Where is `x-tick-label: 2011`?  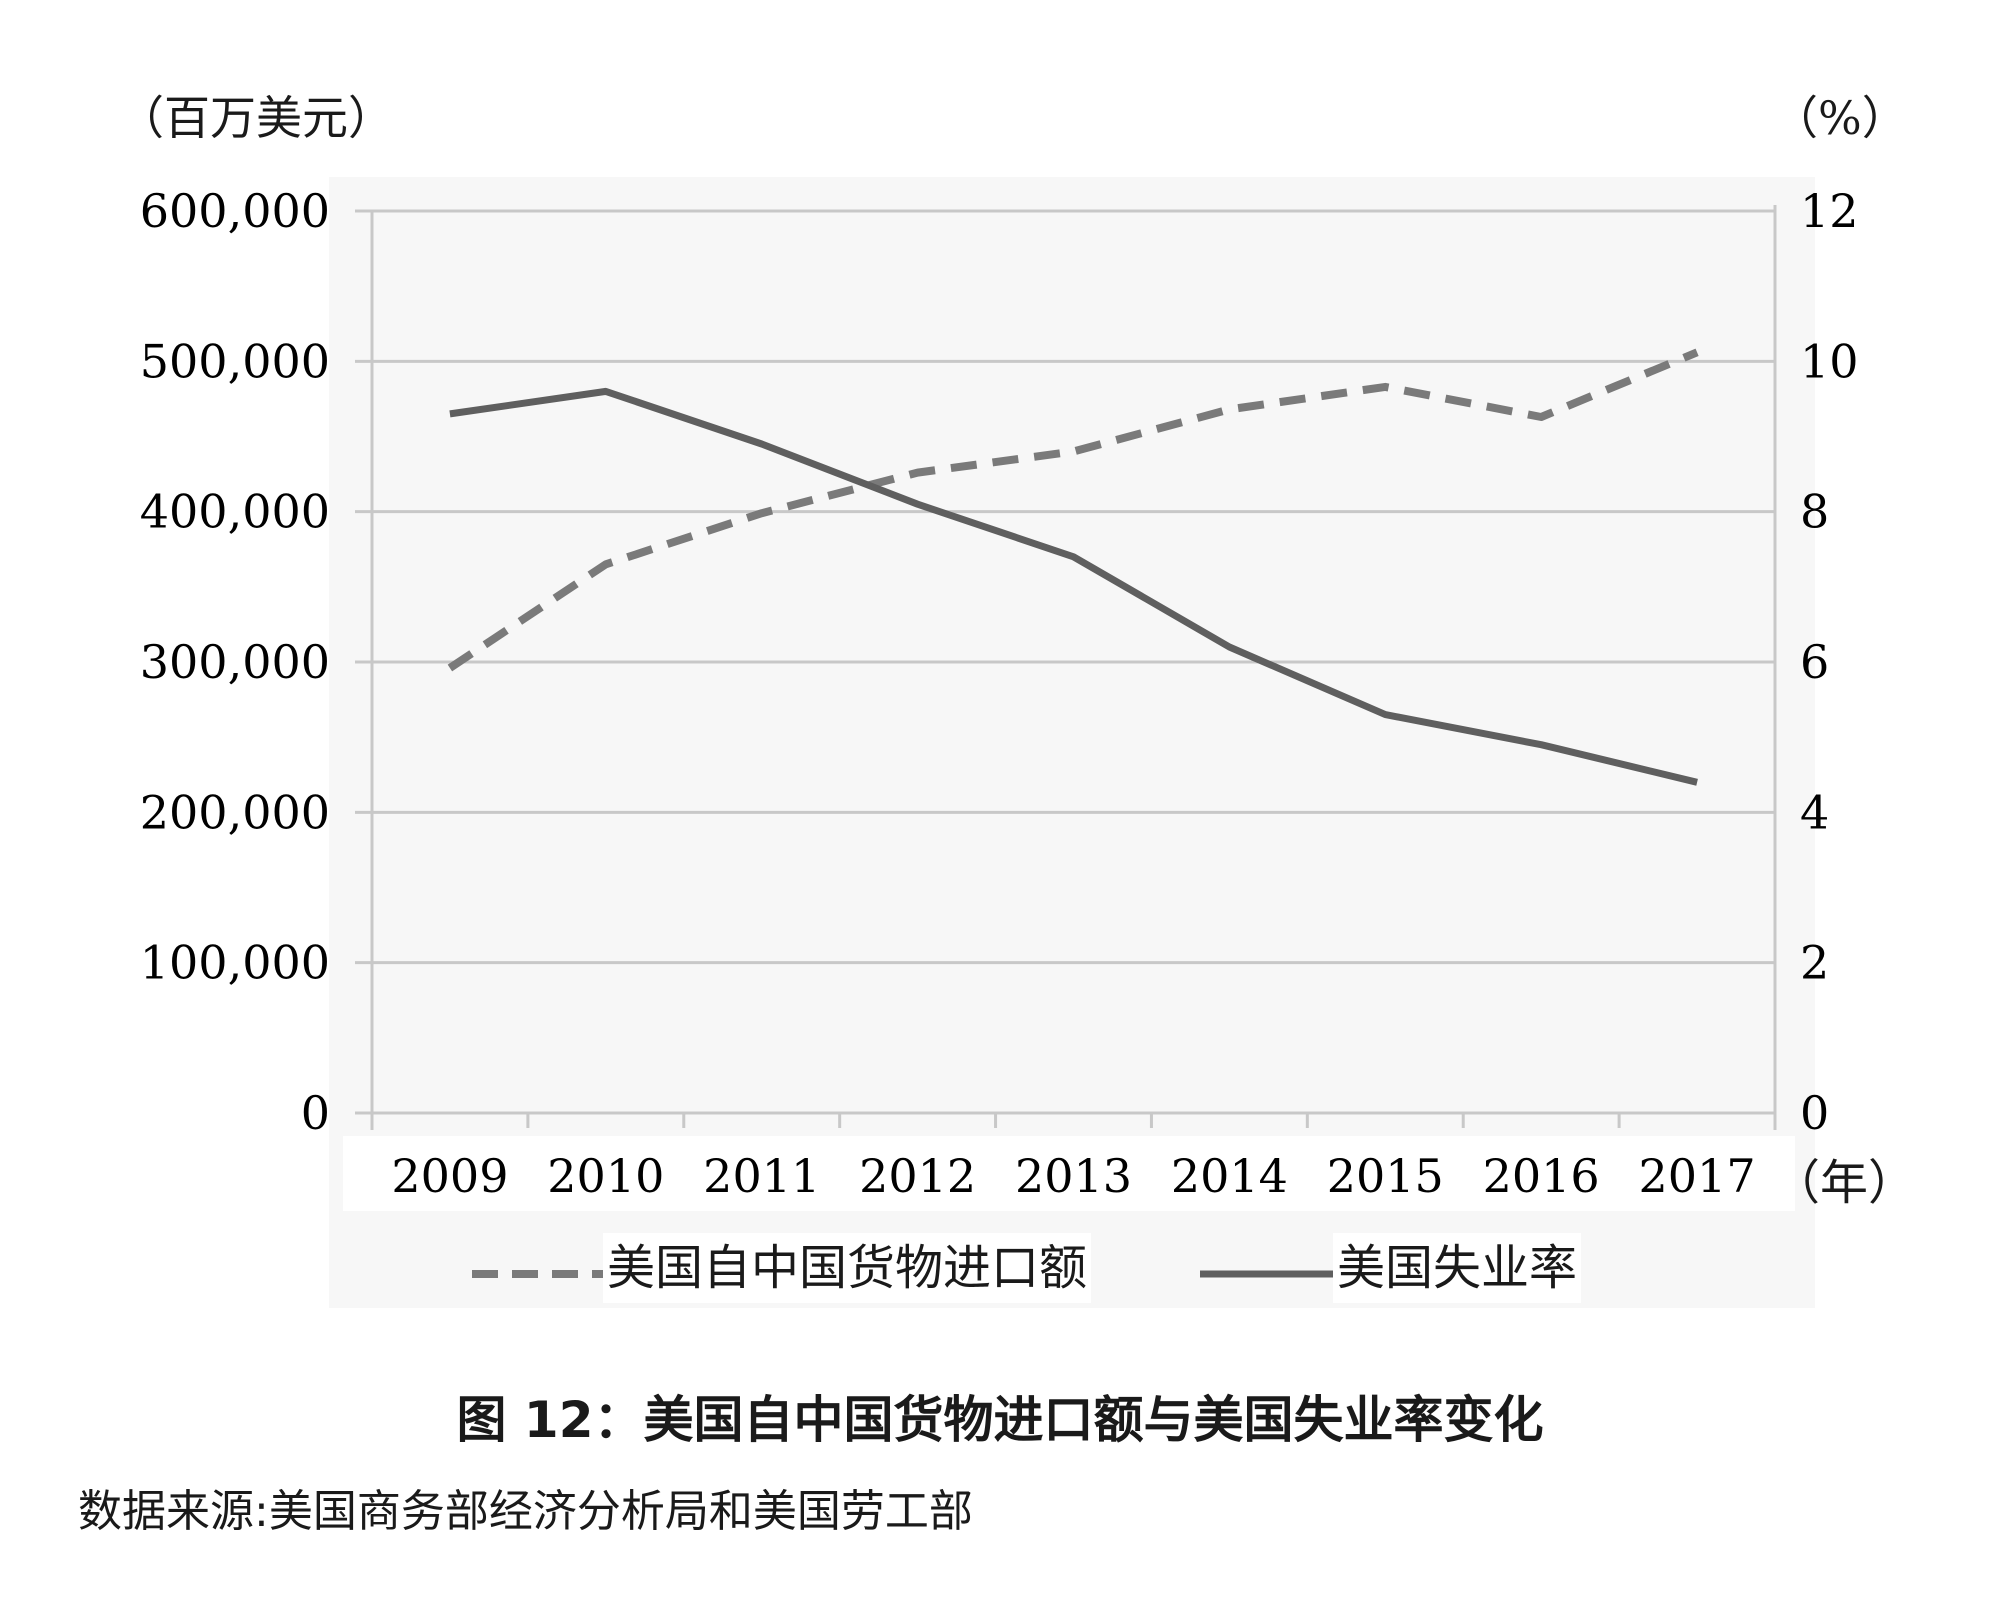
x-tick-label: 2011 is located at coordinates (761, 1176).